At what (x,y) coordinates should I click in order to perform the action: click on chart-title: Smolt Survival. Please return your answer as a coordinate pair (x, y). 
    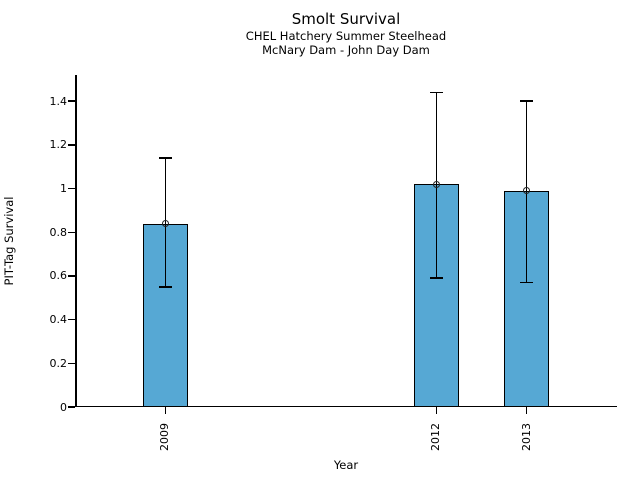
    Looking at the image, I should click on (346, 19).